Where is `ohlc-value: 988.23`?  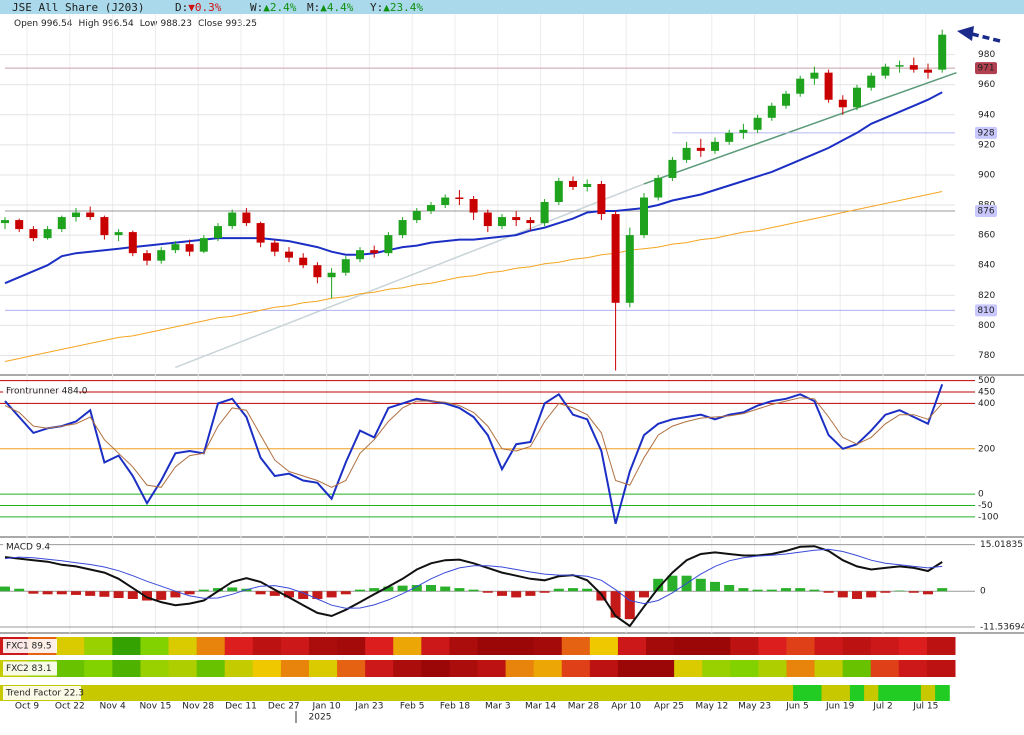 ohlc-value: 988.23 is located at coordinates (176, 24).